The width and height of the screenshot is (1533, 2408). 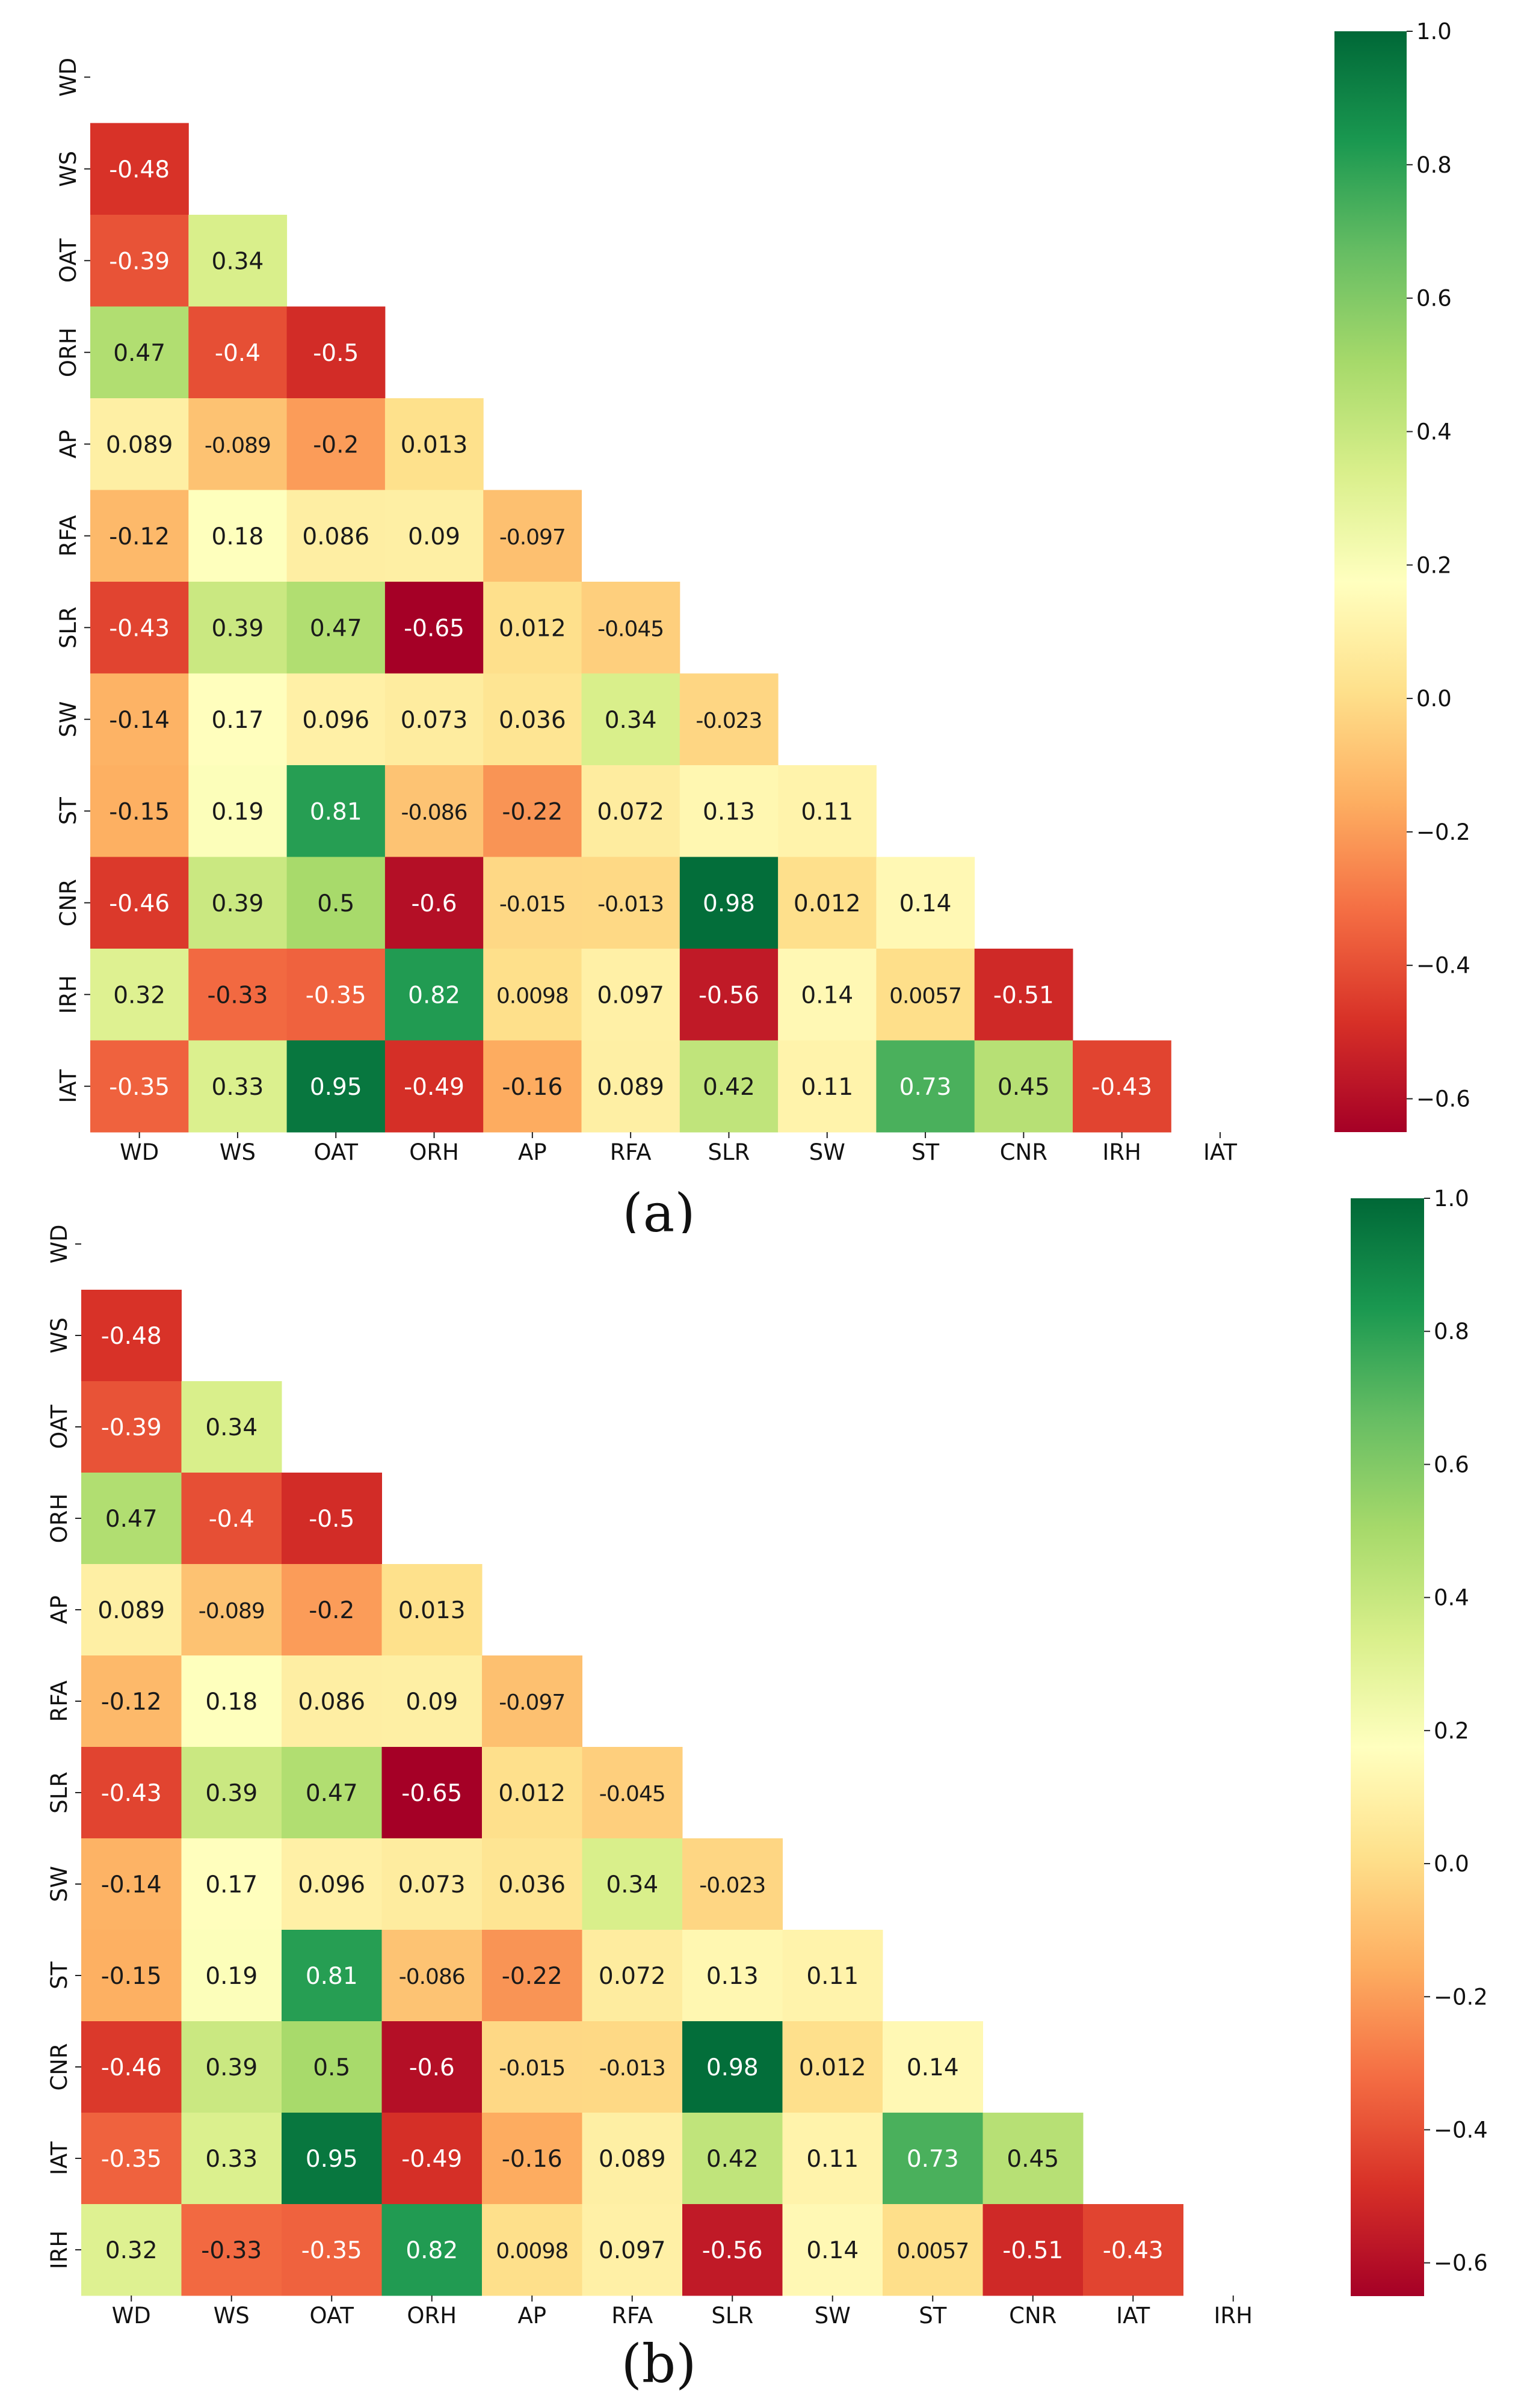 What do you see at coordinates (532, 1087) in the screenshot?
I see `heatmap-a-cell-label-iat-ap: -0.16` at bounding box center [532, 1087].